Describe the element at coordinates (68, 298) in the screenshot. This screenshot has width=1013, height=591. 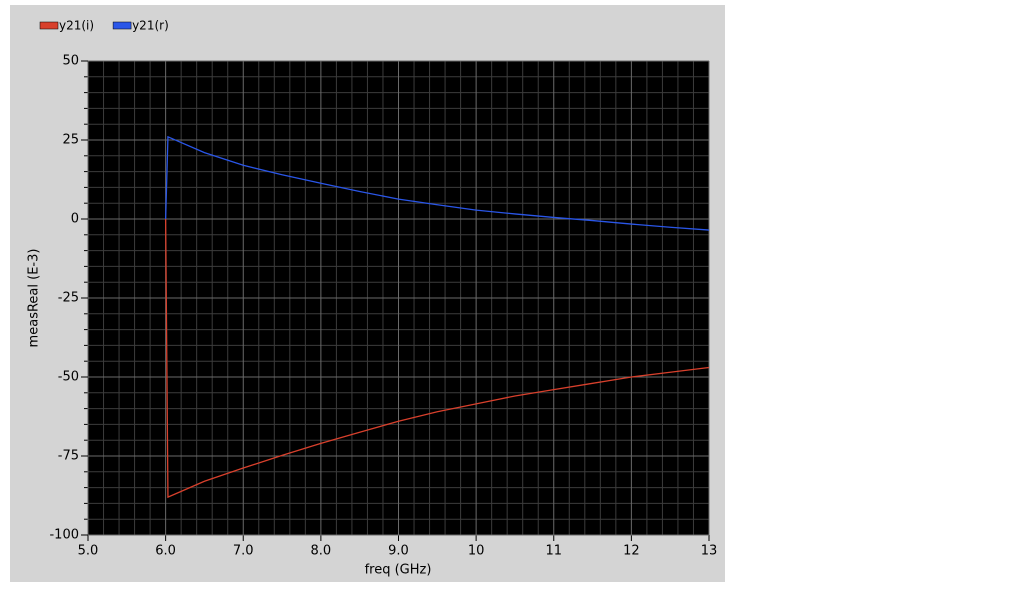
I see `y-tick-label: -25` at that location.